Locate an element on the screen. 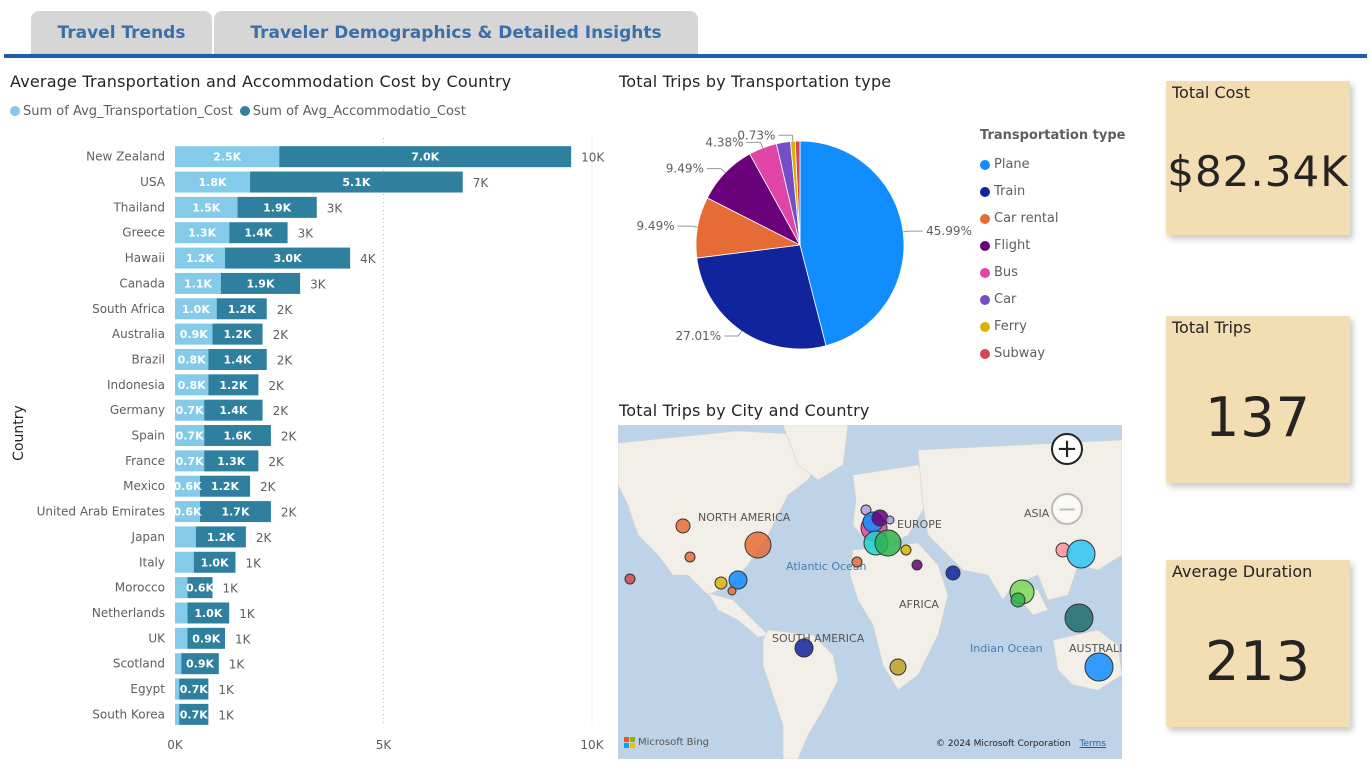 The image size is (1371, 762). pie-legend-item: Ferry is located at coordinates (1052, 326).